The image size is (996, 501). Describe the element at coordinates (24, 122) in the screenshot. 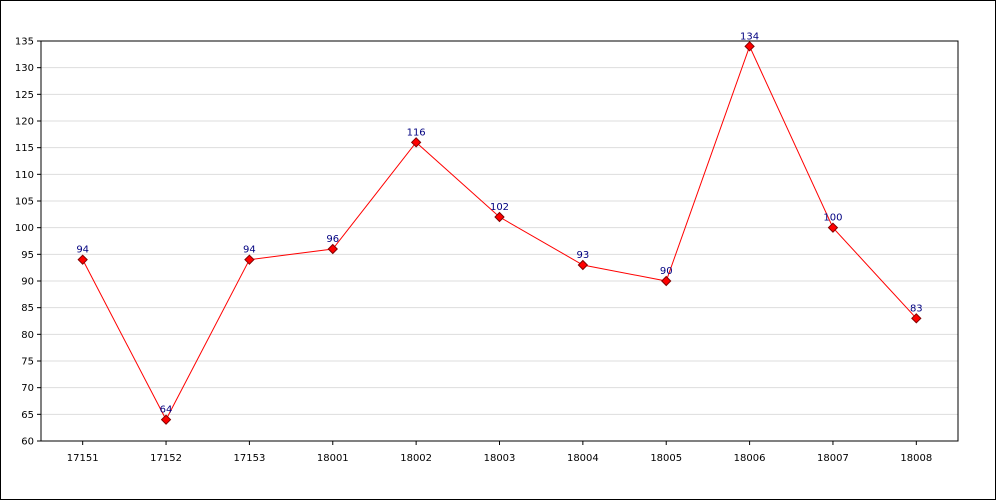

I see `y-tick-label: 120` at that location.